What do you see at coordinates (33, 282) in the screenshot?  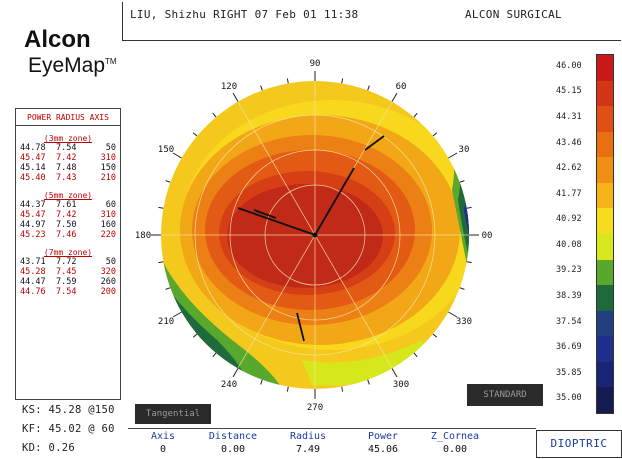 I see `zone-power: 44.47` at bounding box center [33, 282].